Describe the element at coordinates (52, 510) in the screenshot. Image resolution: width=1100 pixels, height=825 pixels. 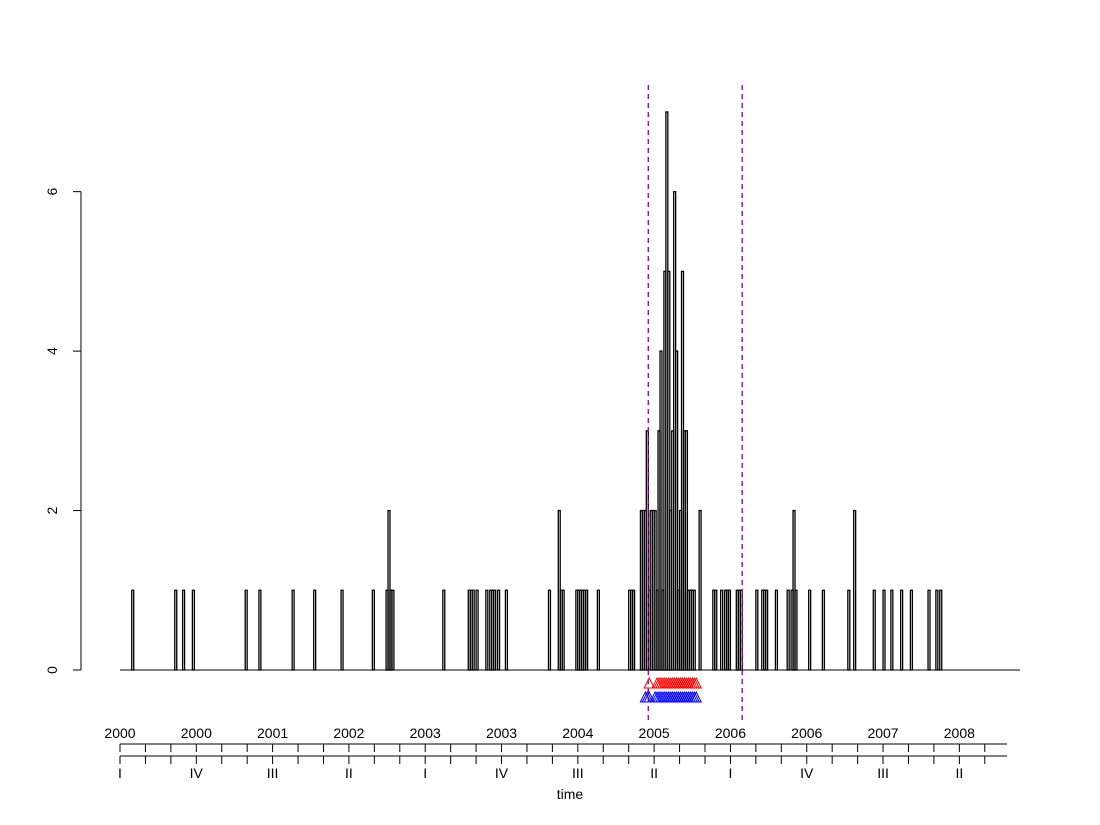
I see `y-tick-label: 2` at that location.